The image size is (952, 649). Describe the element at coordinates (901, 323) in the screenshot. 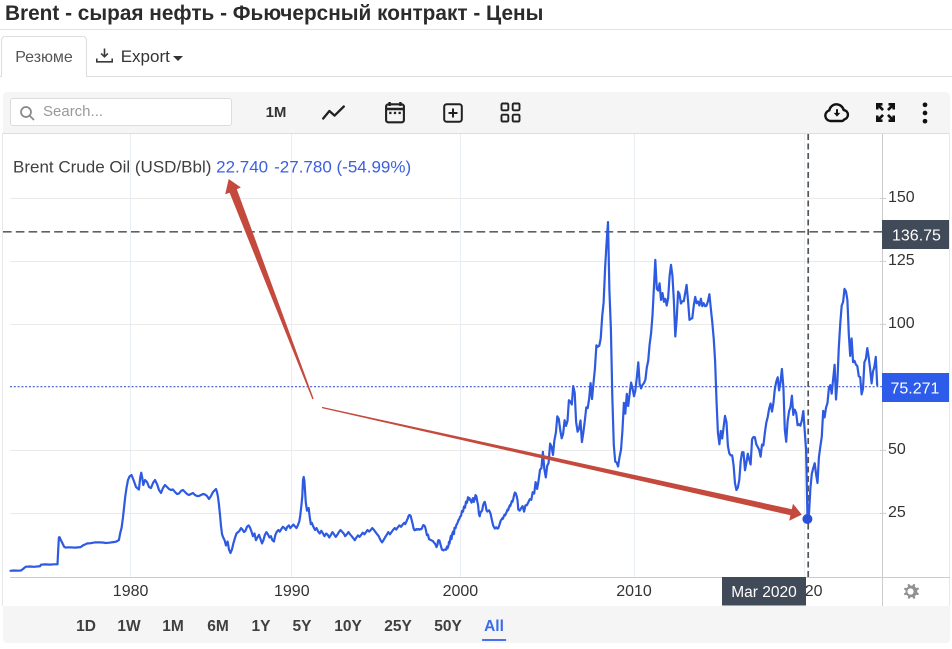

I see `svg-text: 100` at that location.